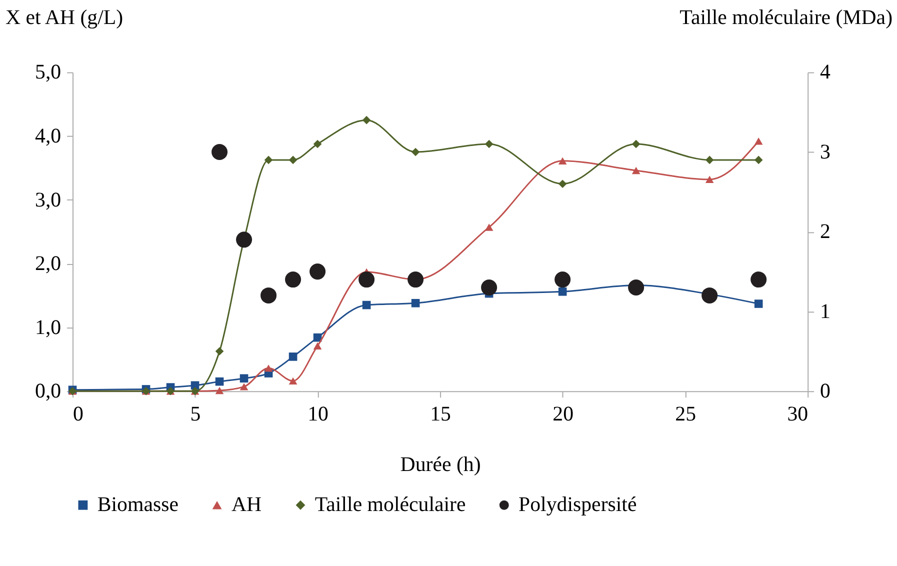 Image resolution: width=897 pixels, height=566 pixels. I want to click on y-tick-label: 0,0, so click(48, 390).